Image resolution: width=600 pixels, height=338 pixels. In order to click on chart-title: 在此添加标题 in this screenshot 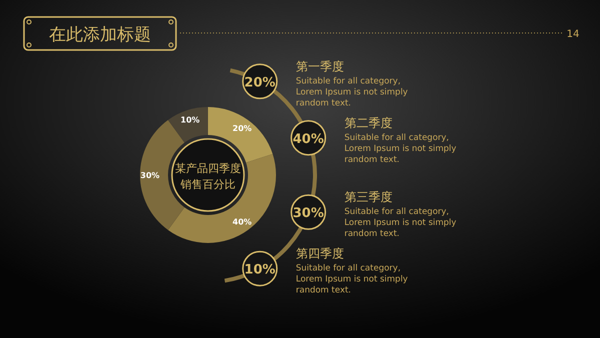, I will do `click(100, 35)`.